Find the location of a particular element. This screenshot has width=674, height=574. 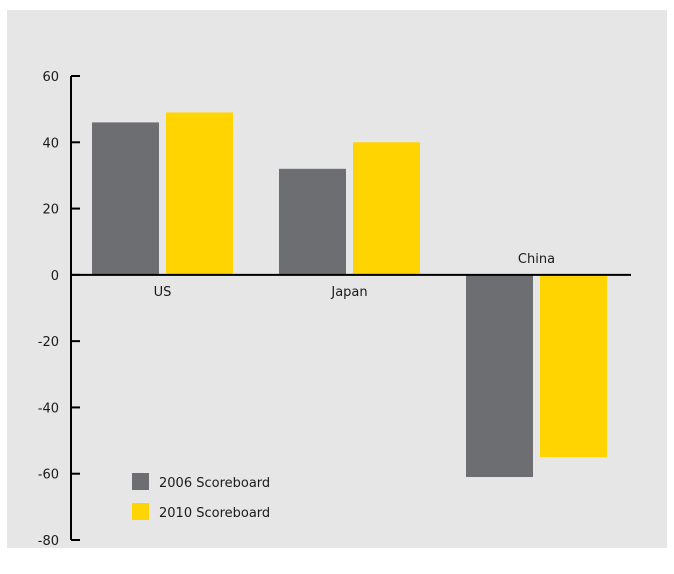

y-tick-label: -40 is located at coordinates (48, 408).